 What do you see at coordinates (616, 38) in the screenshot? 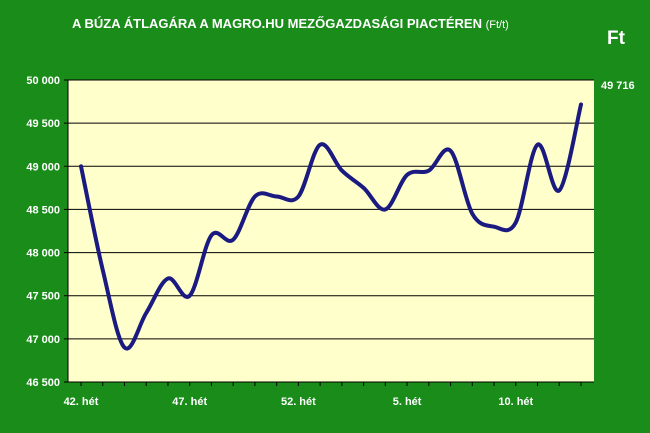
I see `unit-label: Ft` at bounding box center [616, 38].